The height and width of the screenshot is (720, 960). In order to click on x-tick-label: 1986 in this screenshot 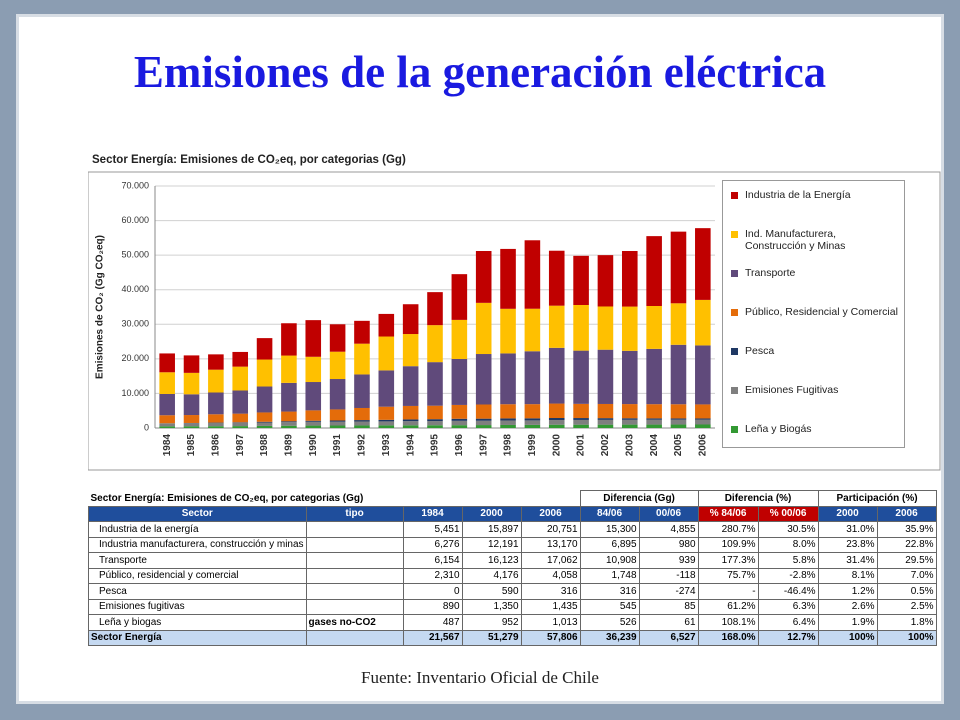, I will do `click(216, 445)`.